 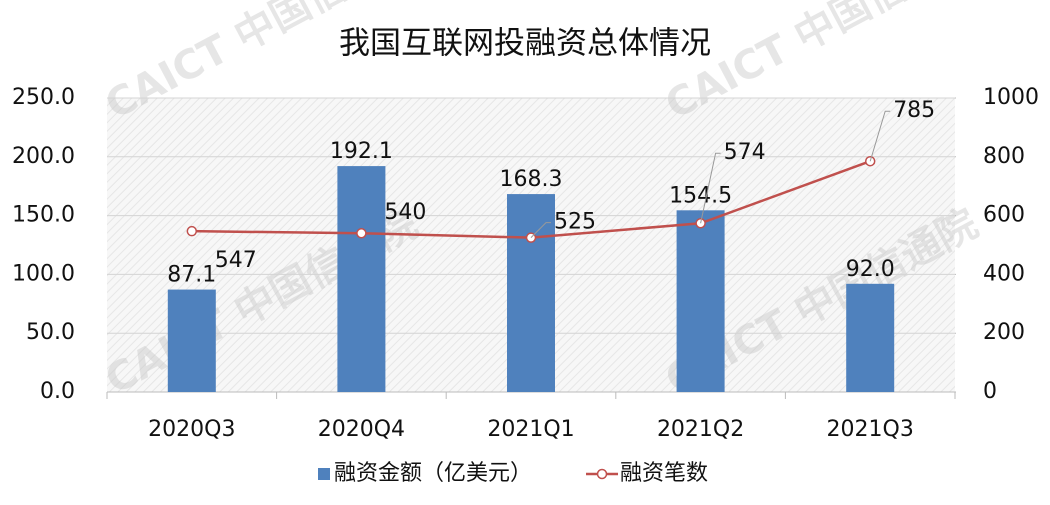 What do you see at coordinates (530, 429) in the screenshot?
I see `x-tick-label: 2021Q1` at bounding box center [530, 429].